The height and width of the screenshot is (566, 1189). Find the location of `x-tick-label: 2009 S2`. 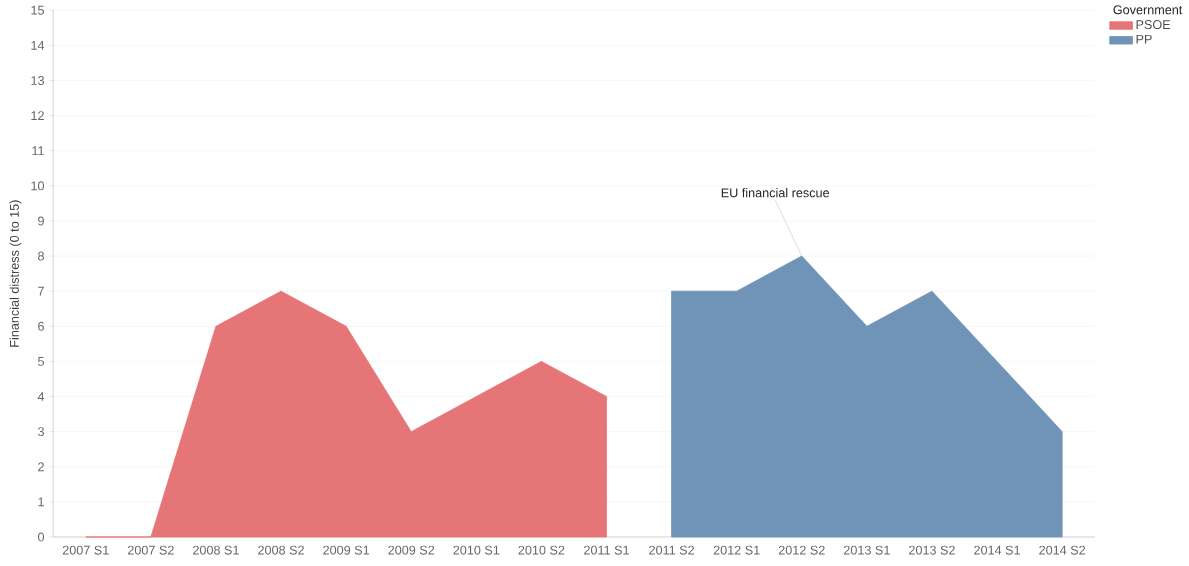

x-tick-label: 2009 S2 is located at coordinates (411, 550).